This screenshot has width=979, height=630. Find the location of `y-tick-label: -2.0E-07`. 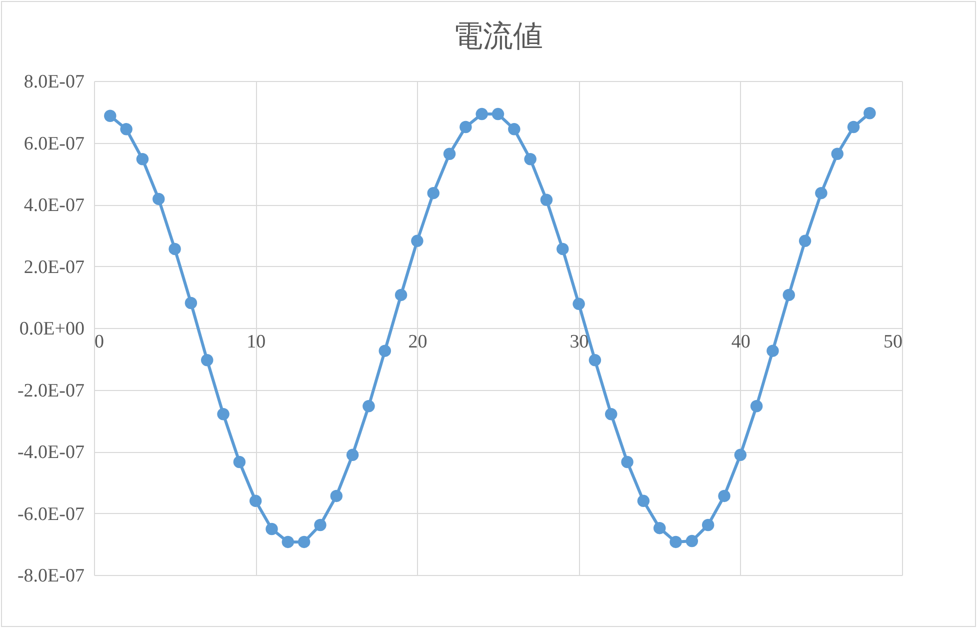

y-tick-label: -2.0E-07 is located at coordinates (50, 391).